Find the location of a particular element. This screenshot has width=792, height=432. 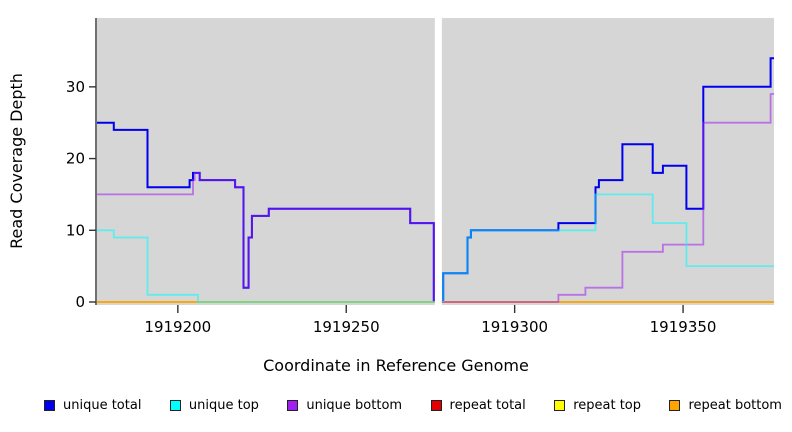

legend-label: unique total is located at coordinates (102, 405).